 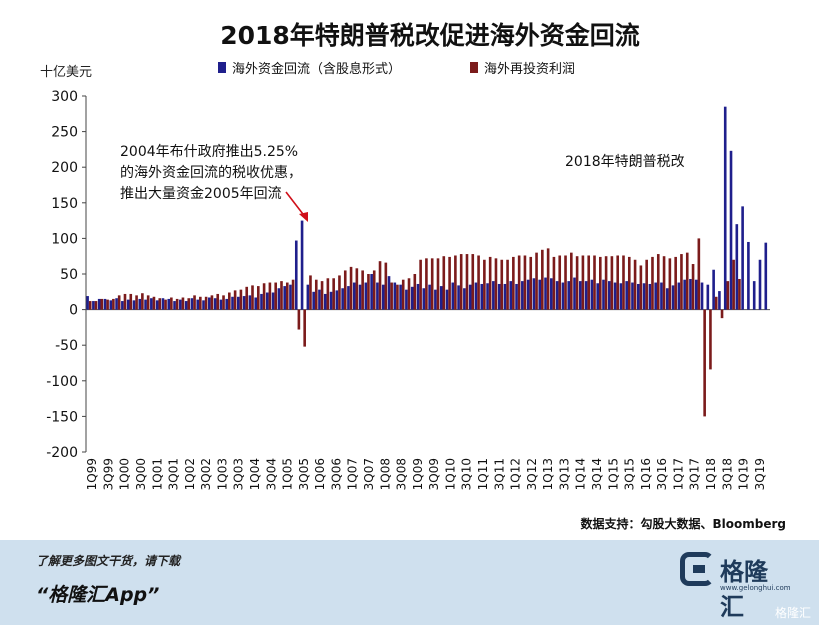 What do you see at coordinates (62, 417) in the screenshot?
I see `y-tick-label: -150` at bounding box center [62, 417].